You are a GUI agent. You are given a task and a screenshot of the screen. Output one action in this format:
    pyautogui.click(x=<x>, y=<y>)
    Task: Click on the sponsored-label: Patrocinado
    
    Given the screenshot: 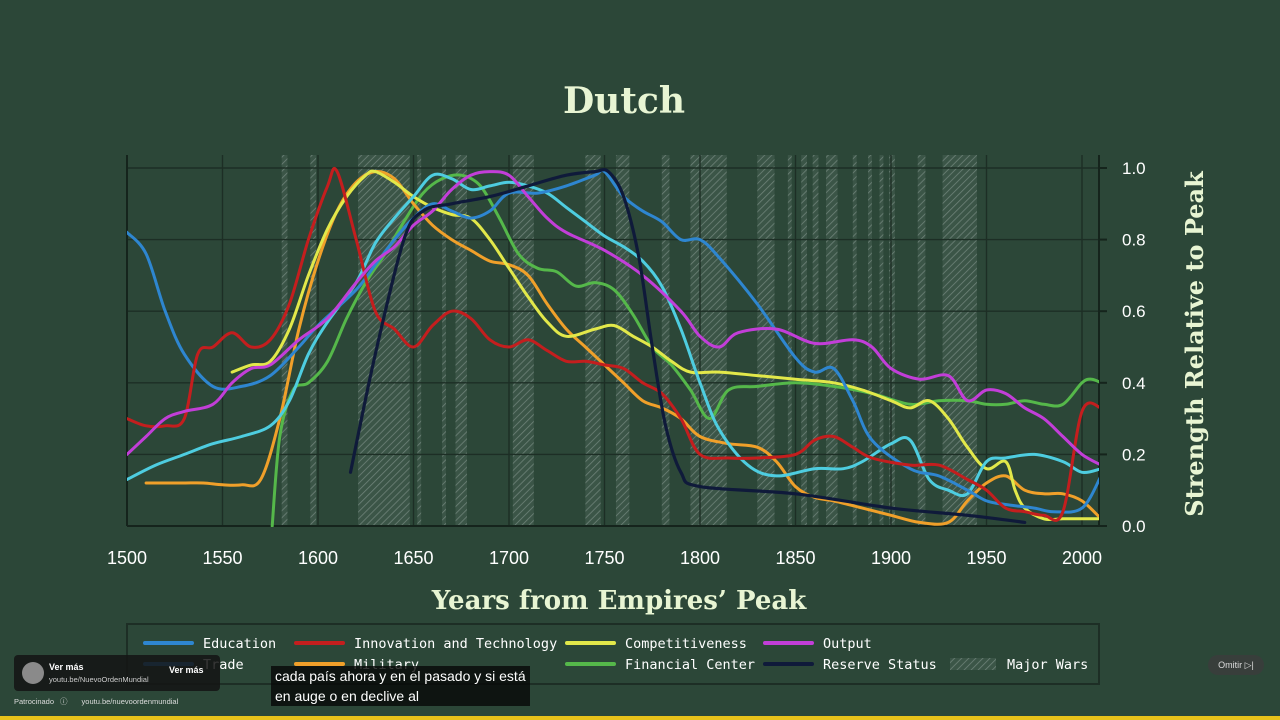 What is the action you would take?
    pyautogui.click(x=34, y=701)
    